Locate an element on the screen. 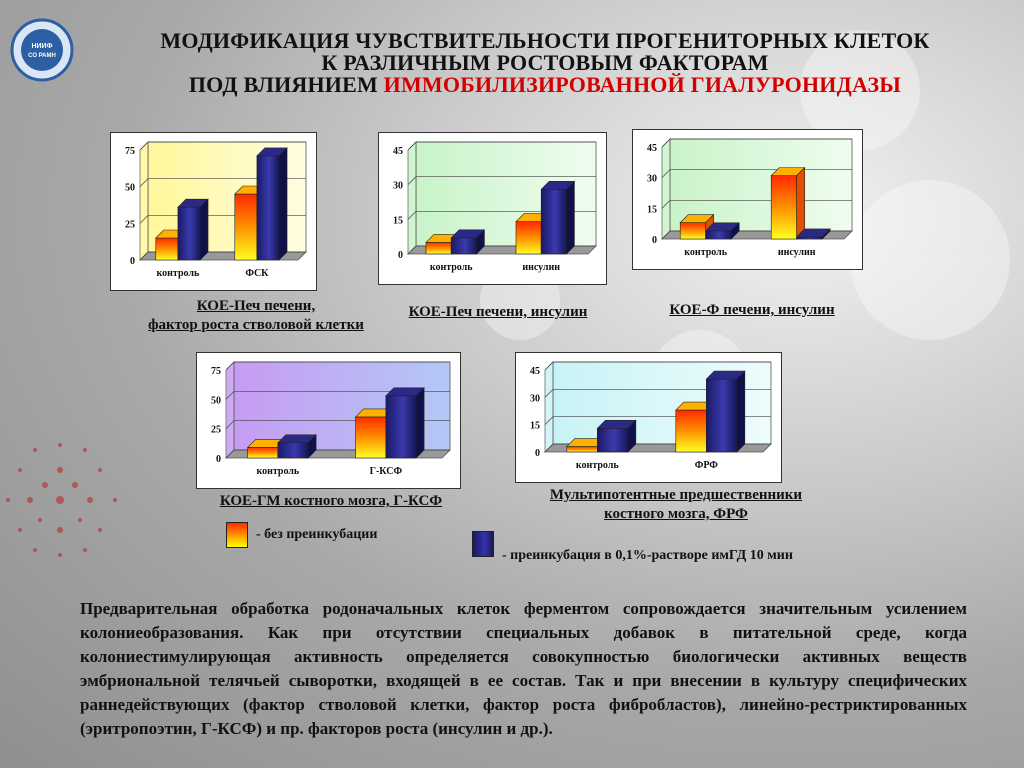 The image size is (1024, 768). caption-chart-3: КОЕ-Ф печени, инсулин is located at coordinates (752, 310).